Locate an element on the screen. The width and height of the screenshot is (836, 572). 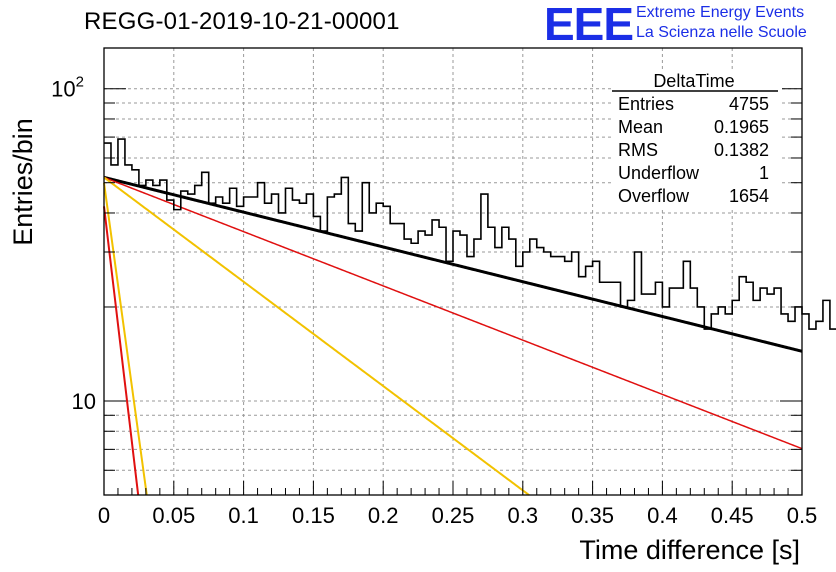
x-tick-label: 0.2 is located at coordinates (383, 515).